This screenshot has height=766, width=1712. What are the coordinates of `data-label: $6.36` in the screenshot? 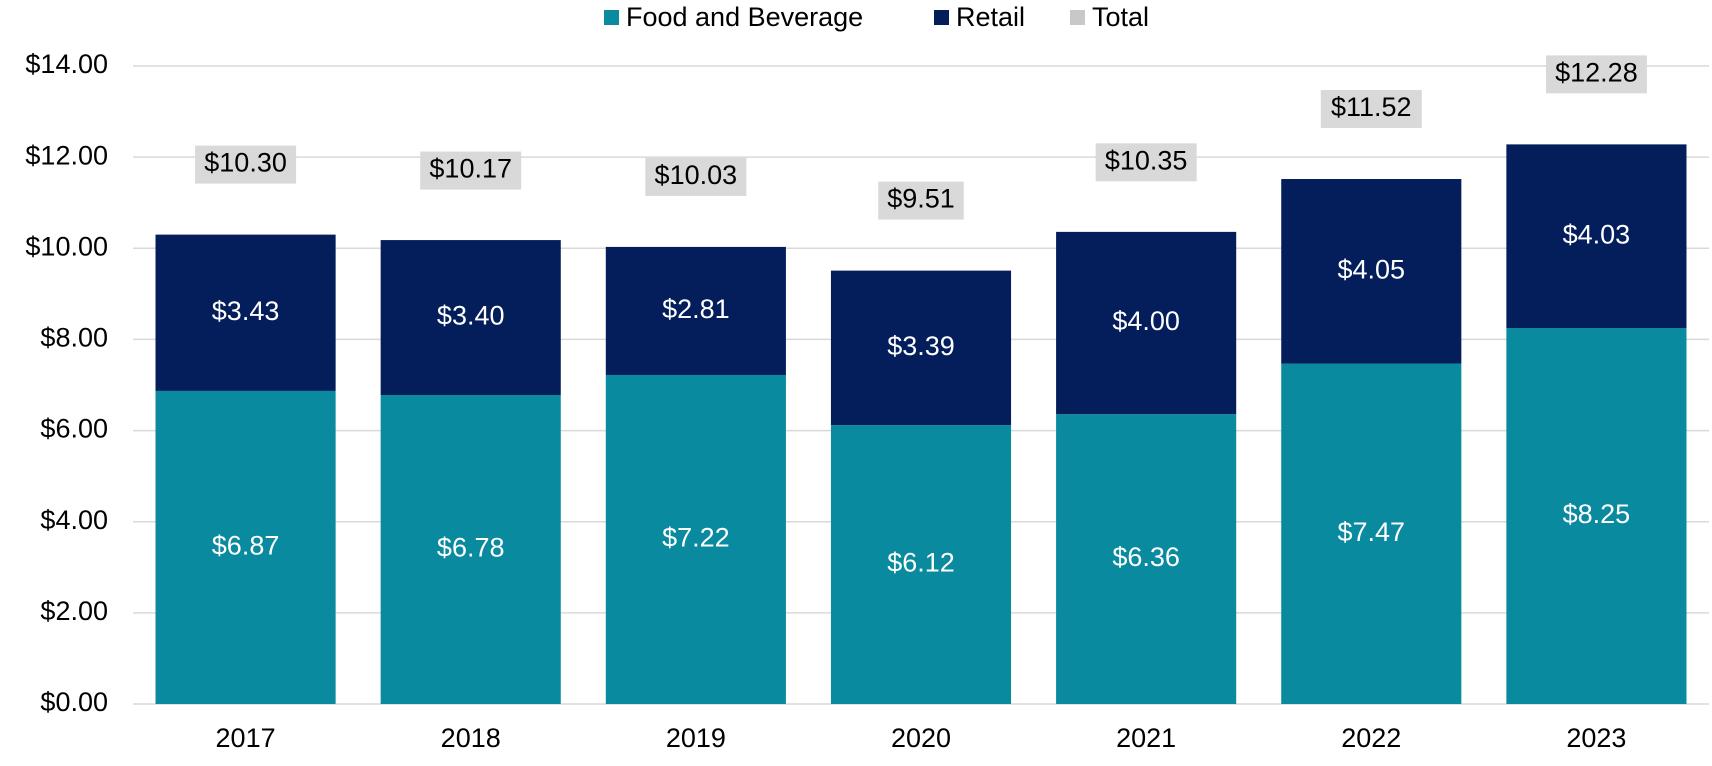 It's located at (1146, 557).